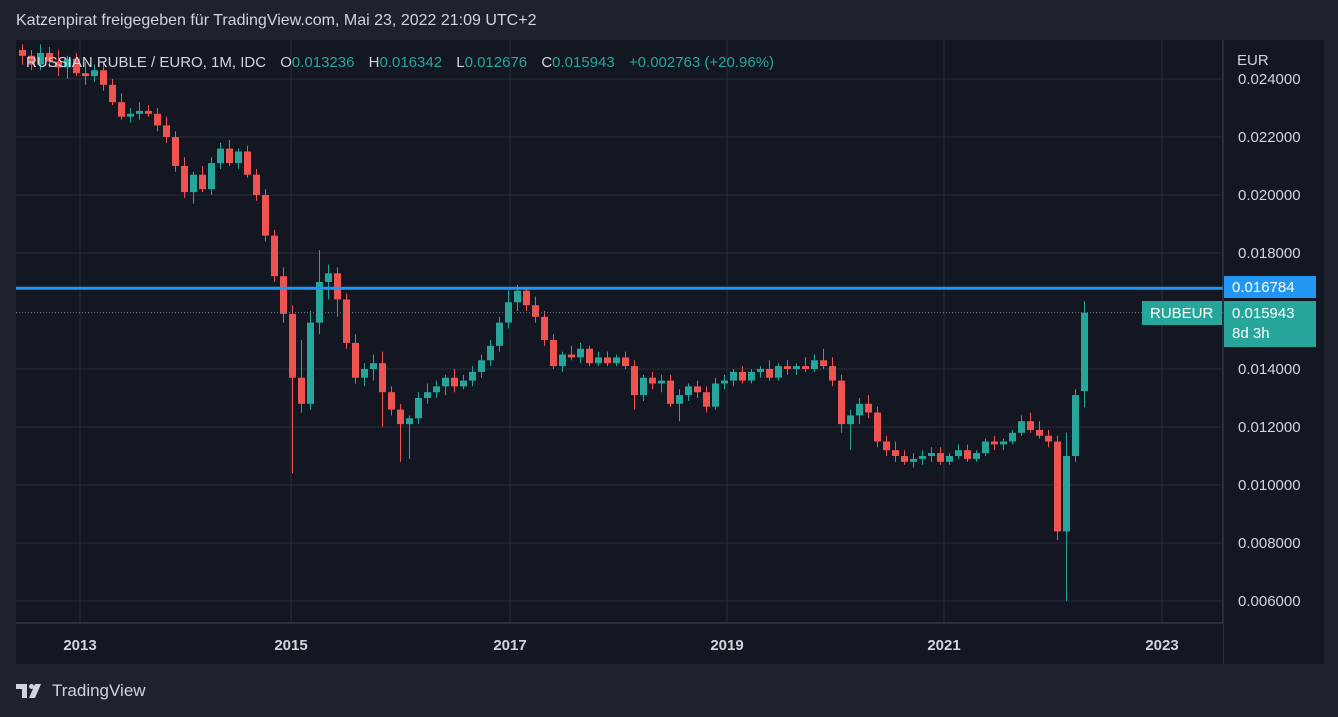  I want to click on time-axis-bg, so click(619, 643).